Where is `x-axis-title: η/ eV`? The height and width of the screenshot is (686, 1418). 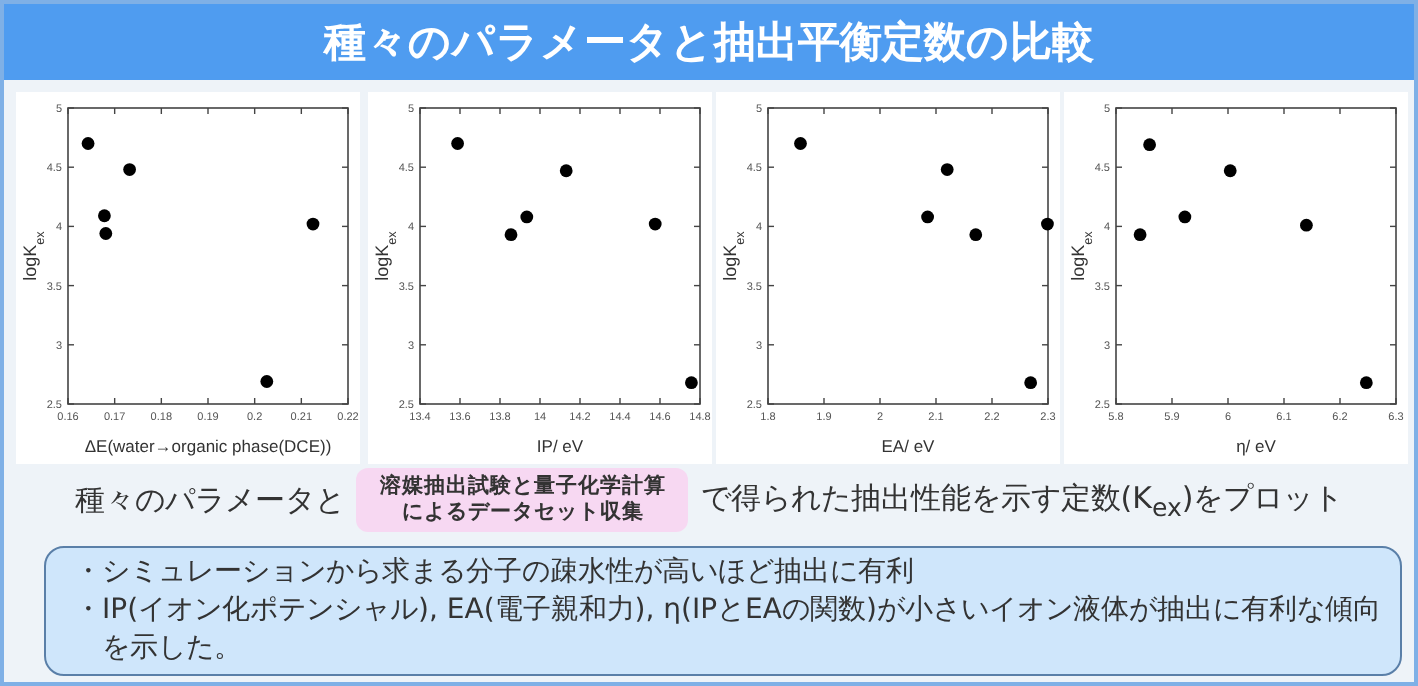
x-axis-title: η/ eV is located at coordinates (1256, 446).